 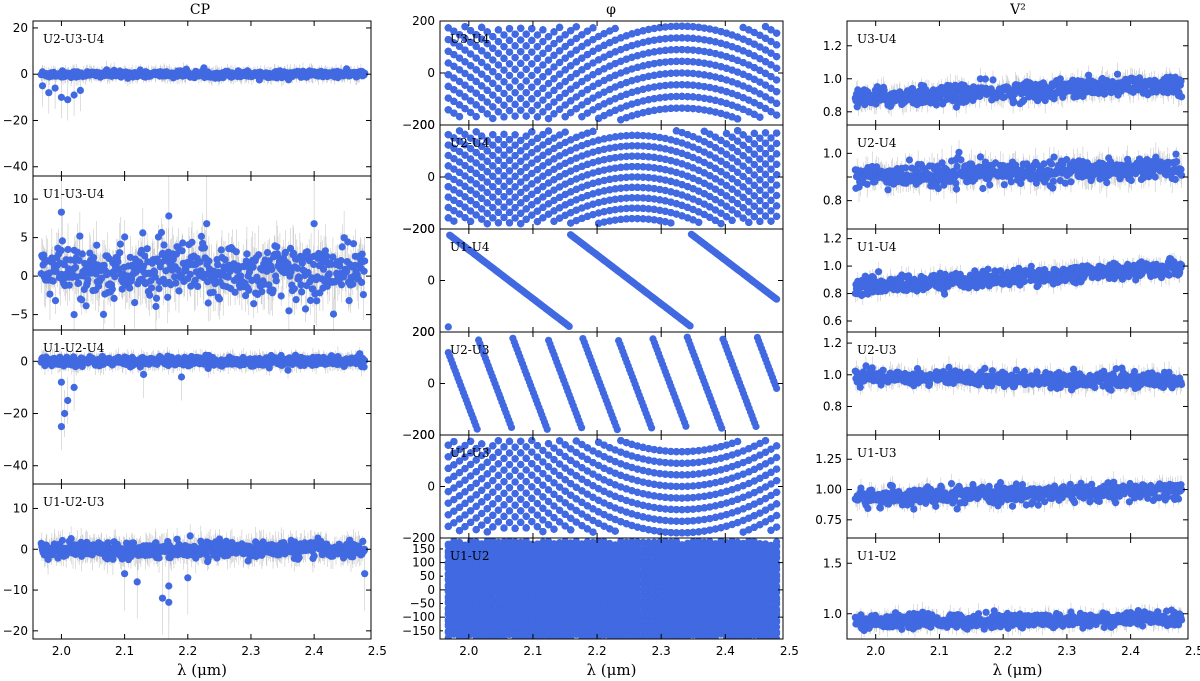 I want to click on y-tick-label: 5, so click(x=24, y=238).